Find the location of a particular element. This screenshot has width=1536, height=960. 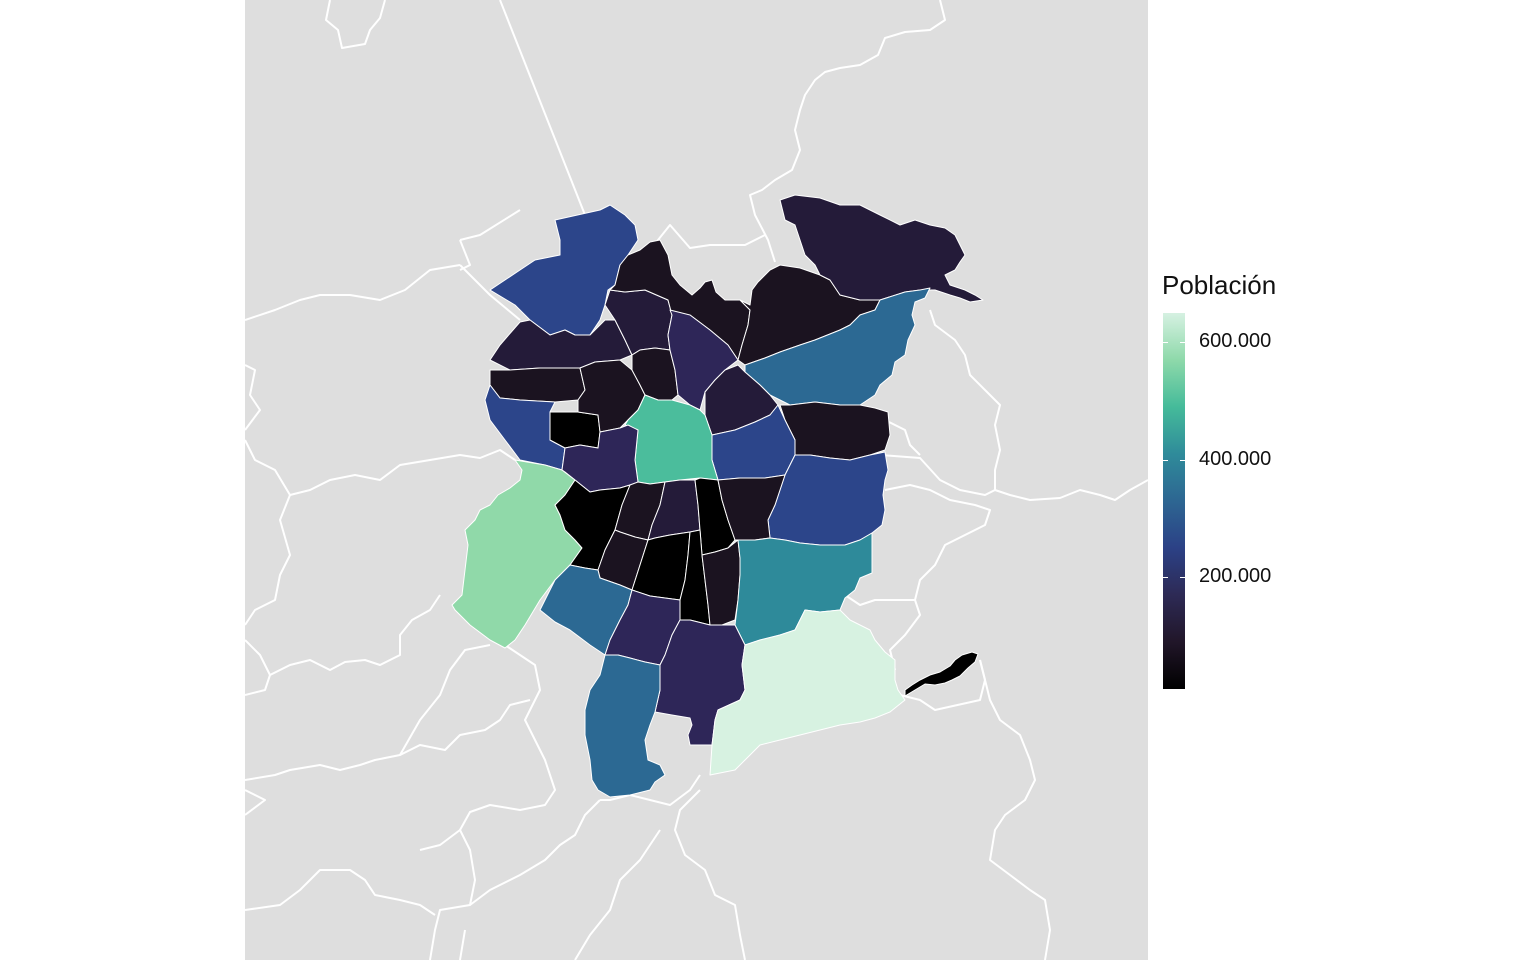

legend-tick-label: 600.000 is located at coordinates (1235, 341).